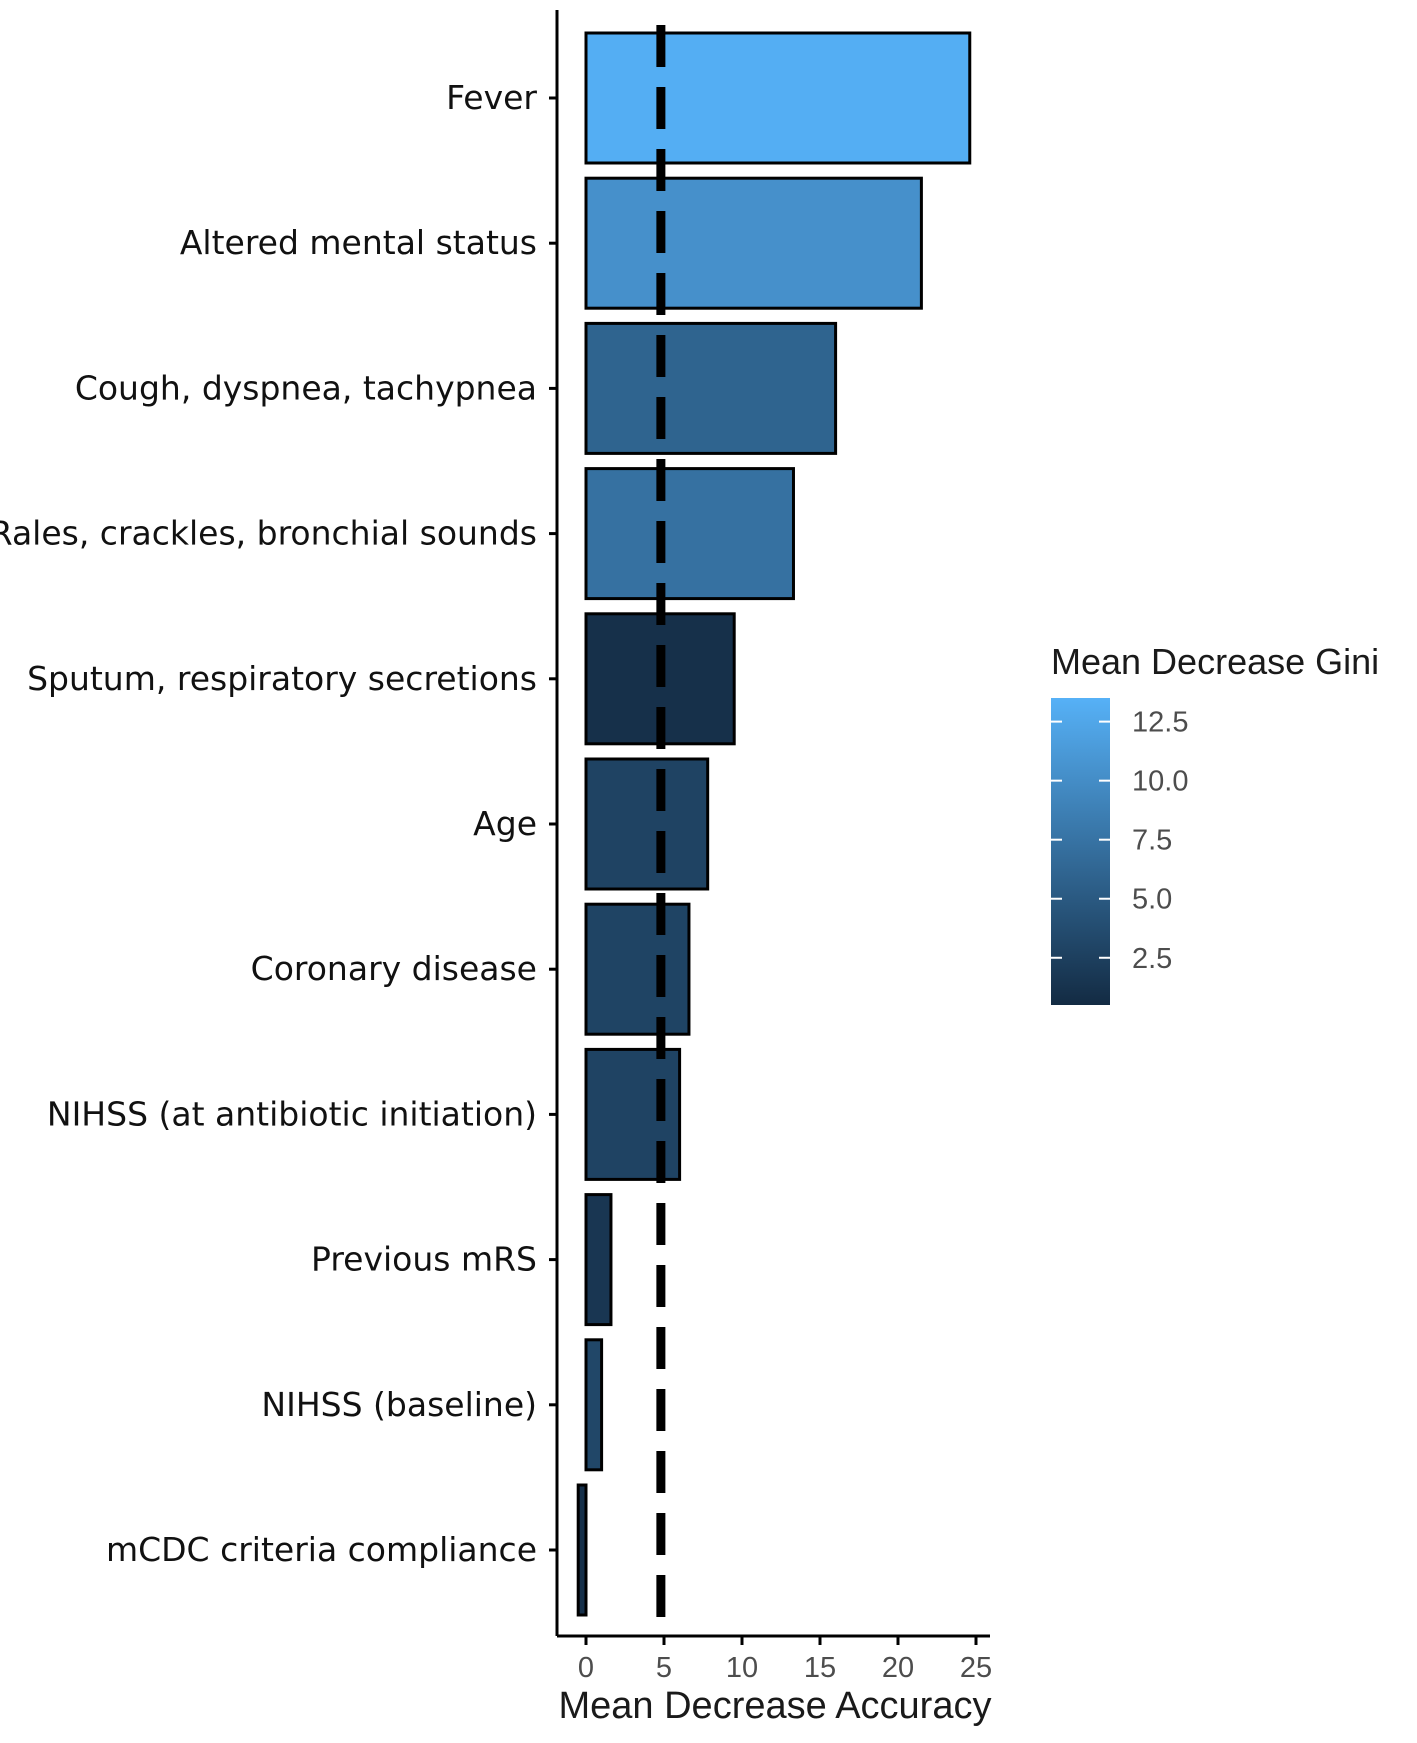 Image resolution: width=1417 pixels, height=1743 pixels. I want to click on category-label: mCDC criteria compliance, so click(321, 1549).